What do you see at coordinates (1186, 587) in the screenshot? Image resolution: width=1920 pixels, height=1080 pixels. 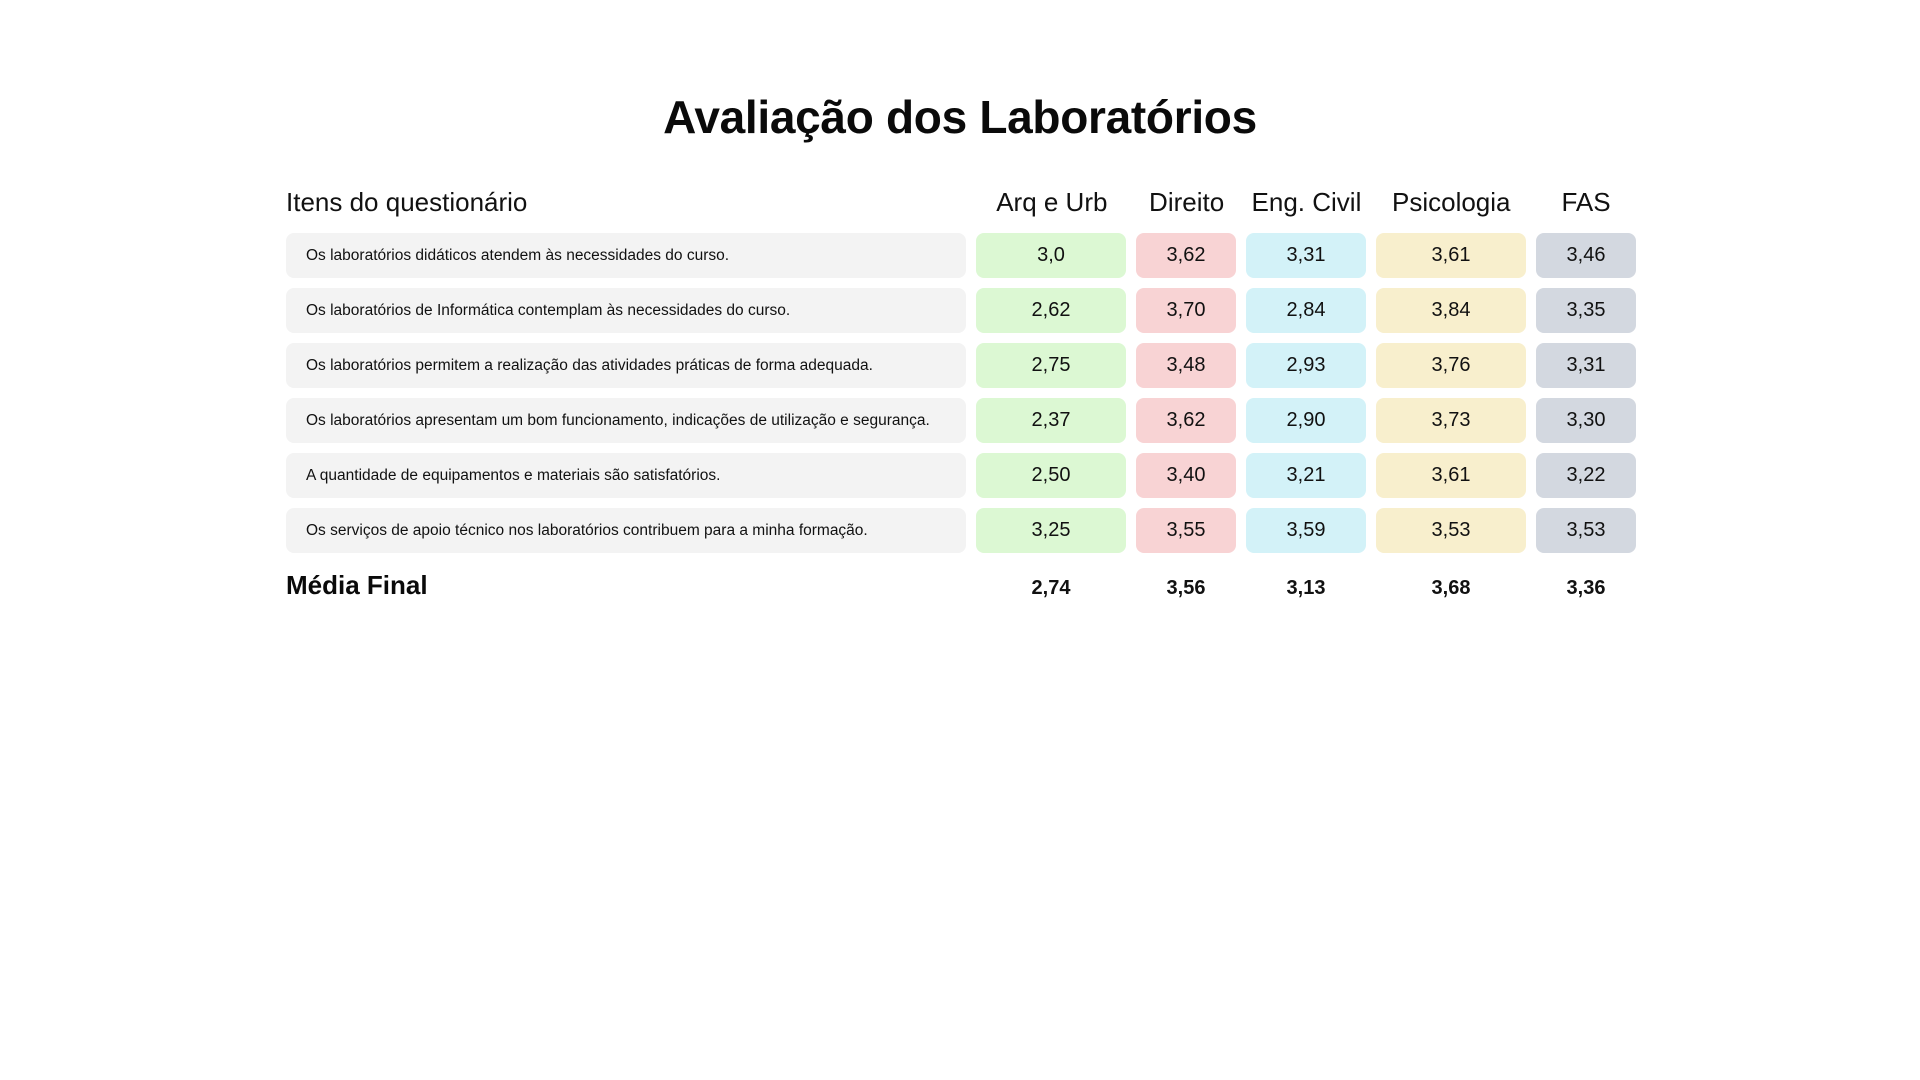 I see `final-value-direito: 3,56` at bounding box center [1186, 587].